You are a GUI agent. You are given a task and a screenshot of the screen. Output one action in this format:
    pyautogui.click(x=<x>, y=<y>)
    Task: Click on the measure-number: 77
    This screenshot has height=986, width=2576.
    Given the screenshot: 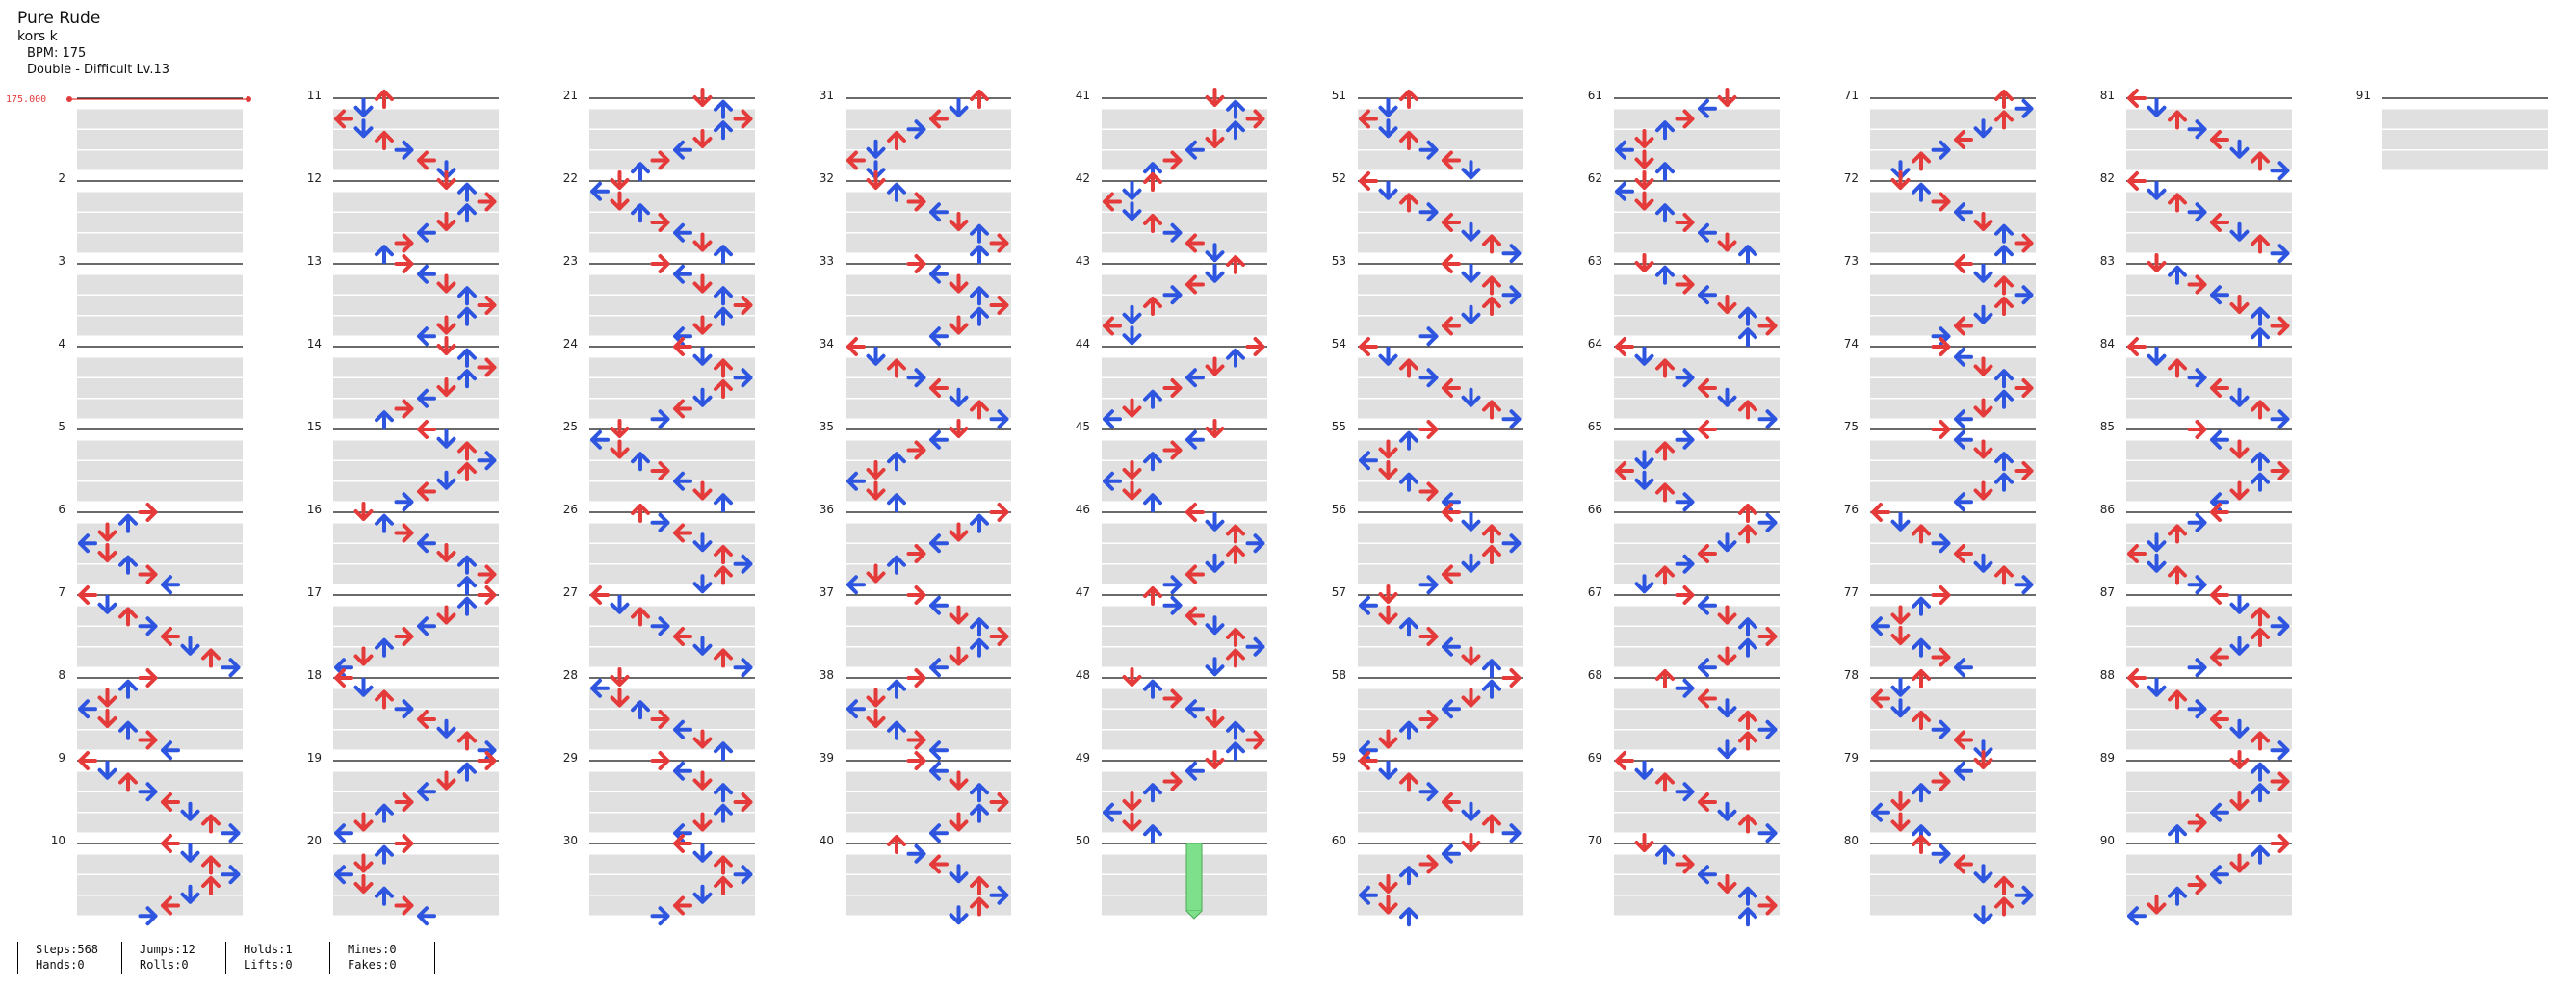 What is the action you would take?
    pyautogui.click(x=1851, y=592)
    